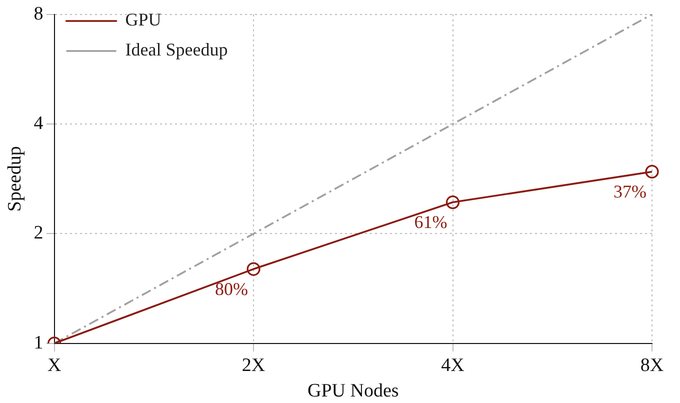 This screenshot has width=680, height=403. What do you see at coordinates (54, 365) in the screenshot?
I see `x-tick-label: X` at bounding box center [54, 365].